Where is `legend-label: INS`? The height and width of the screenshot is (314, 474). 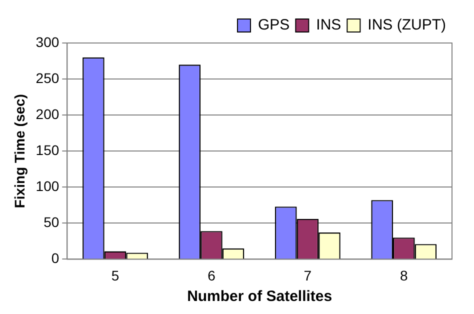 legend-label: INS is located at coordinates (329, 25).